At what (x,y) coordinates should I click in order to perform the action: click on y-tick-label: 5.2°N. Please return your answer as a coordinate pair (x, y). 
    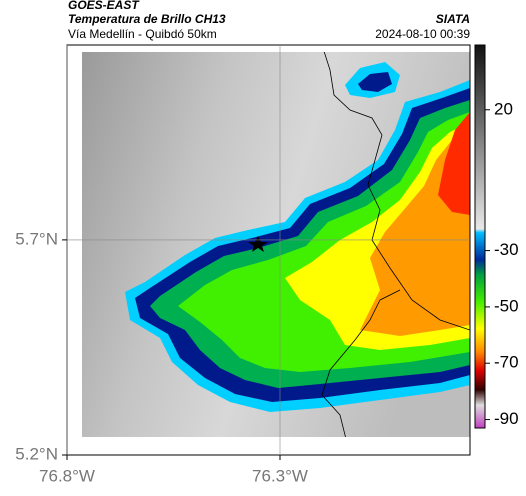
    Looking at the image, I should click on (36, 453).